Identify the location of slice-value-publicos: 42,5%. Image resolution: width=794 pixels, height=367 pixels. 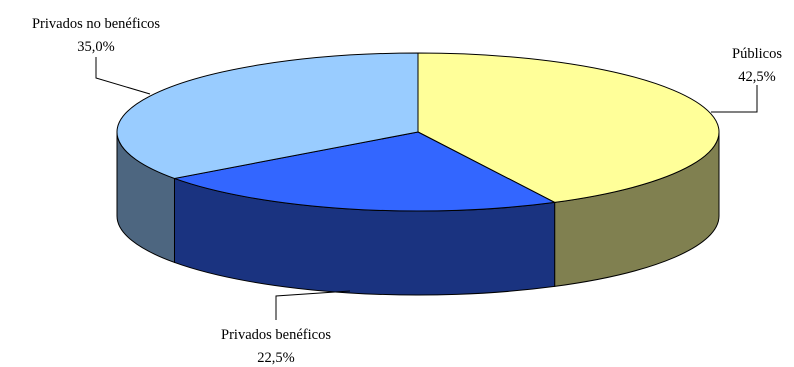
(756, 77).